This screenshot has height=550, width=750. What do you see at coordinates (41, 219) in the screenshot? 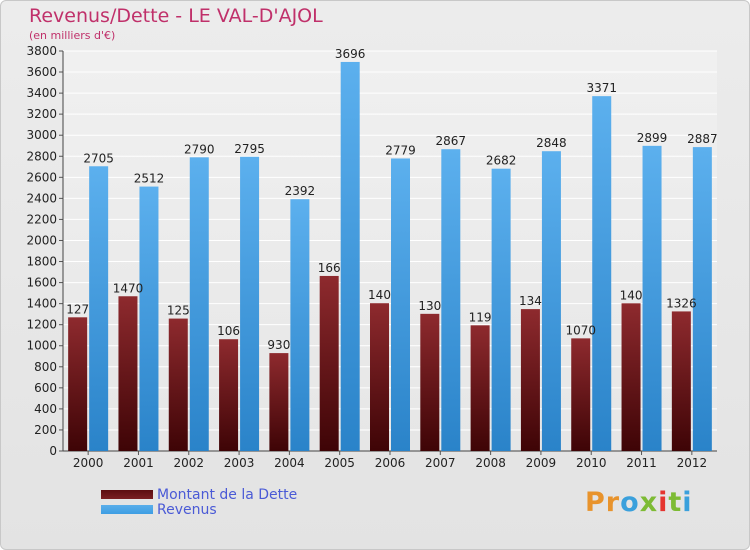
I see `y-tick-label: 2200` at bounding box center [41, 219].